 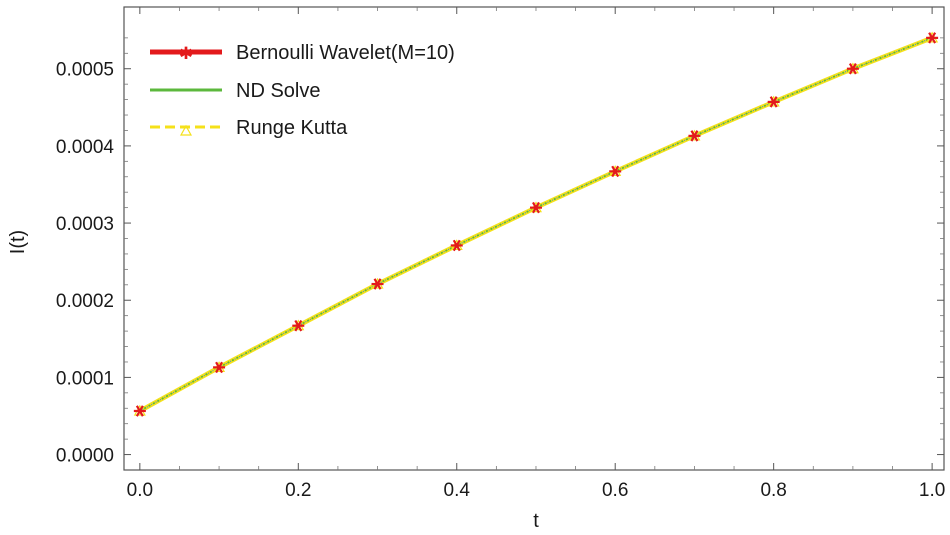 What do you see at coordinates (85, 301) in the screenshot?
I see `y-tick-label: 0.0002` at bounding box center [85, 301].